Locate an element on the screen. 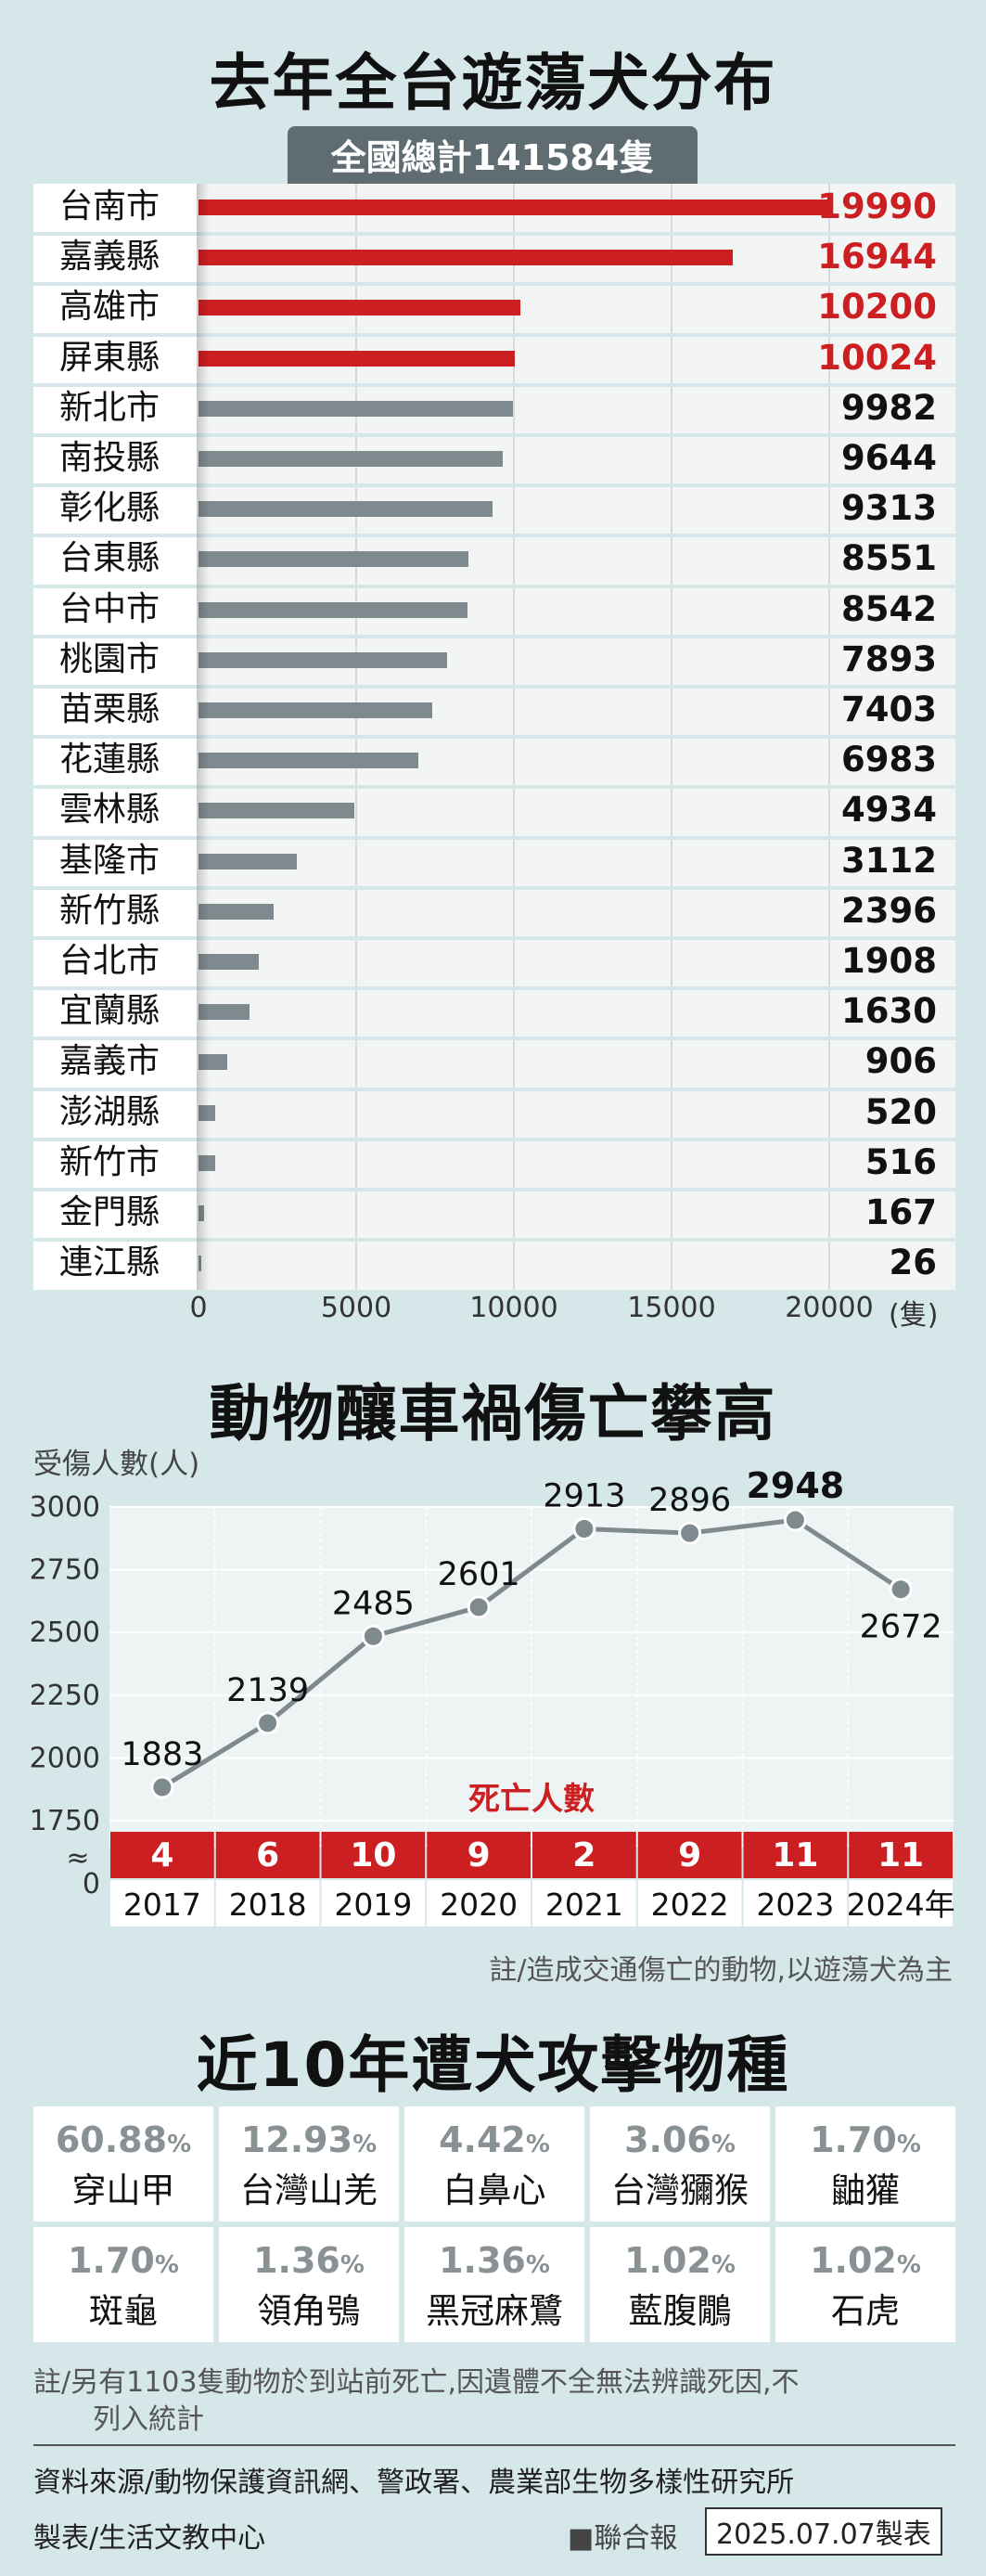 This screenshot has height=2576, width=986. death-value: 2 is located at coordinates (583, 1855).